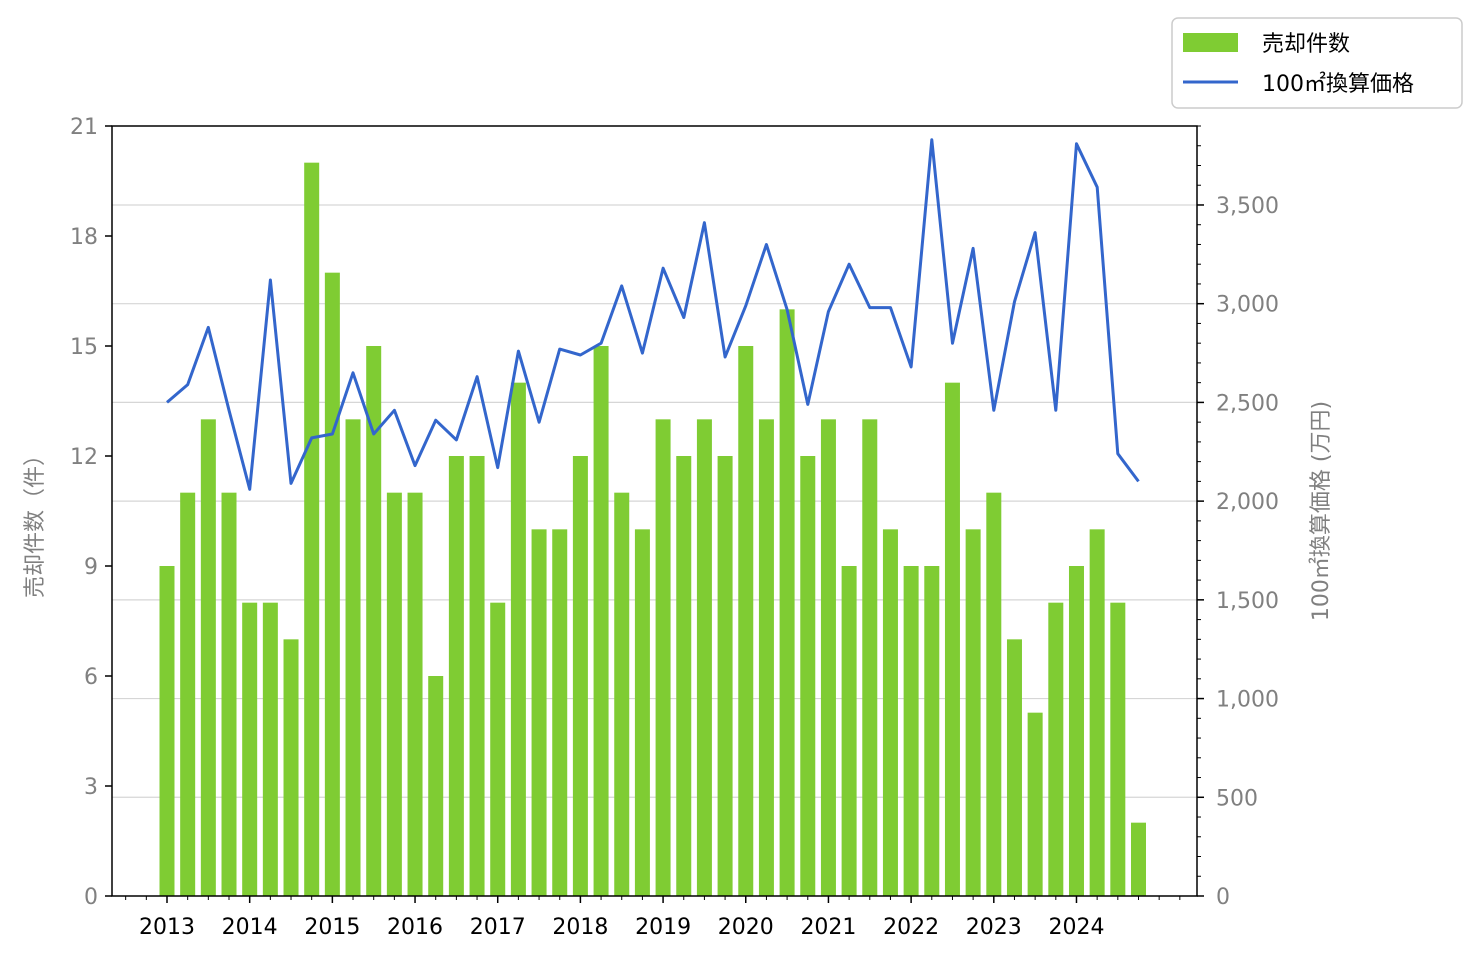  What do you see at coordinates (84, 457) in the screenshot?
I see `left-tick-label: 12` at bounding box center [84, 457].